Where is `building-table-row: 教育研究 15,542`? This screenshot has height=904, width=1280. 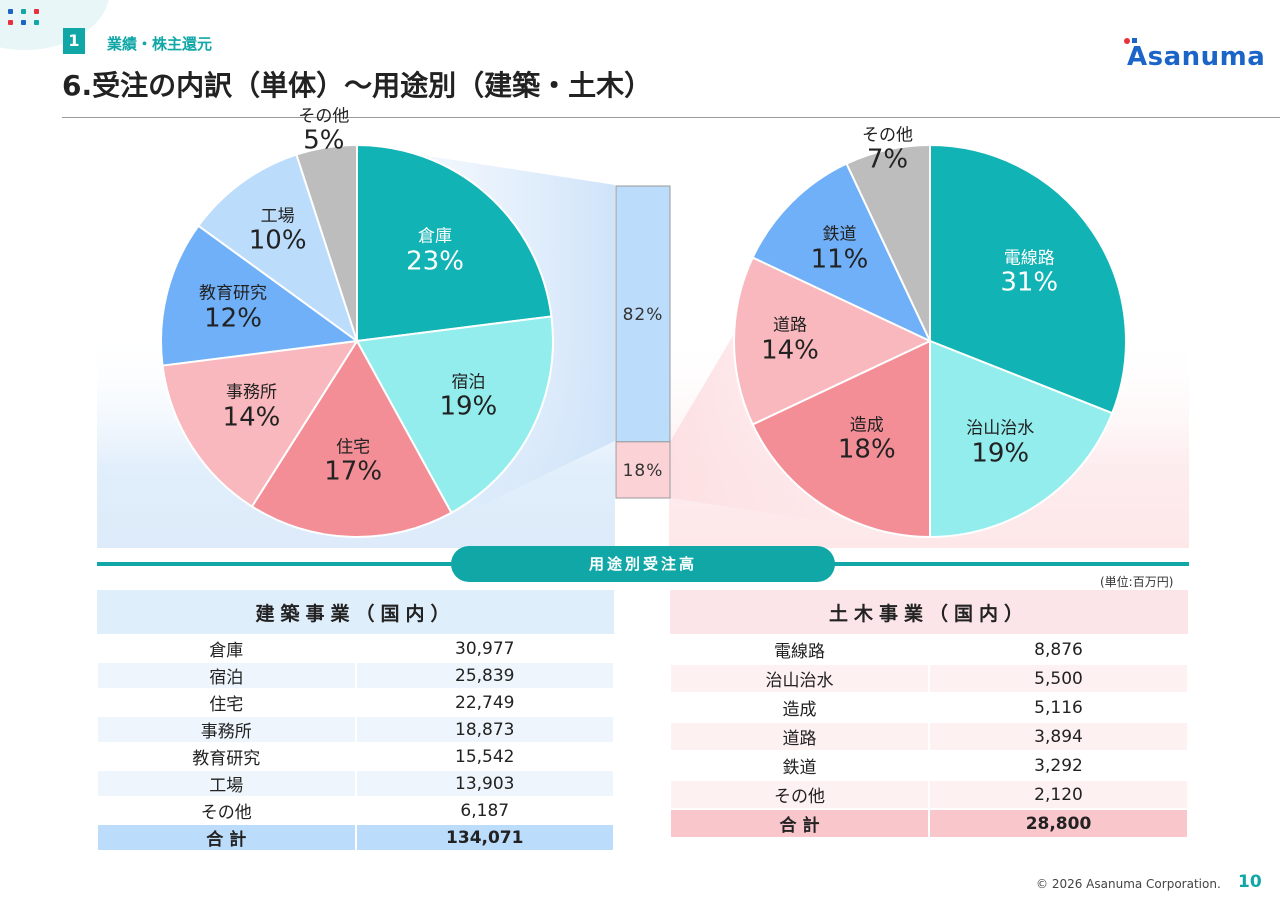
building-table-row: 教育研究 15,542 is located at coordinates (355, 756).